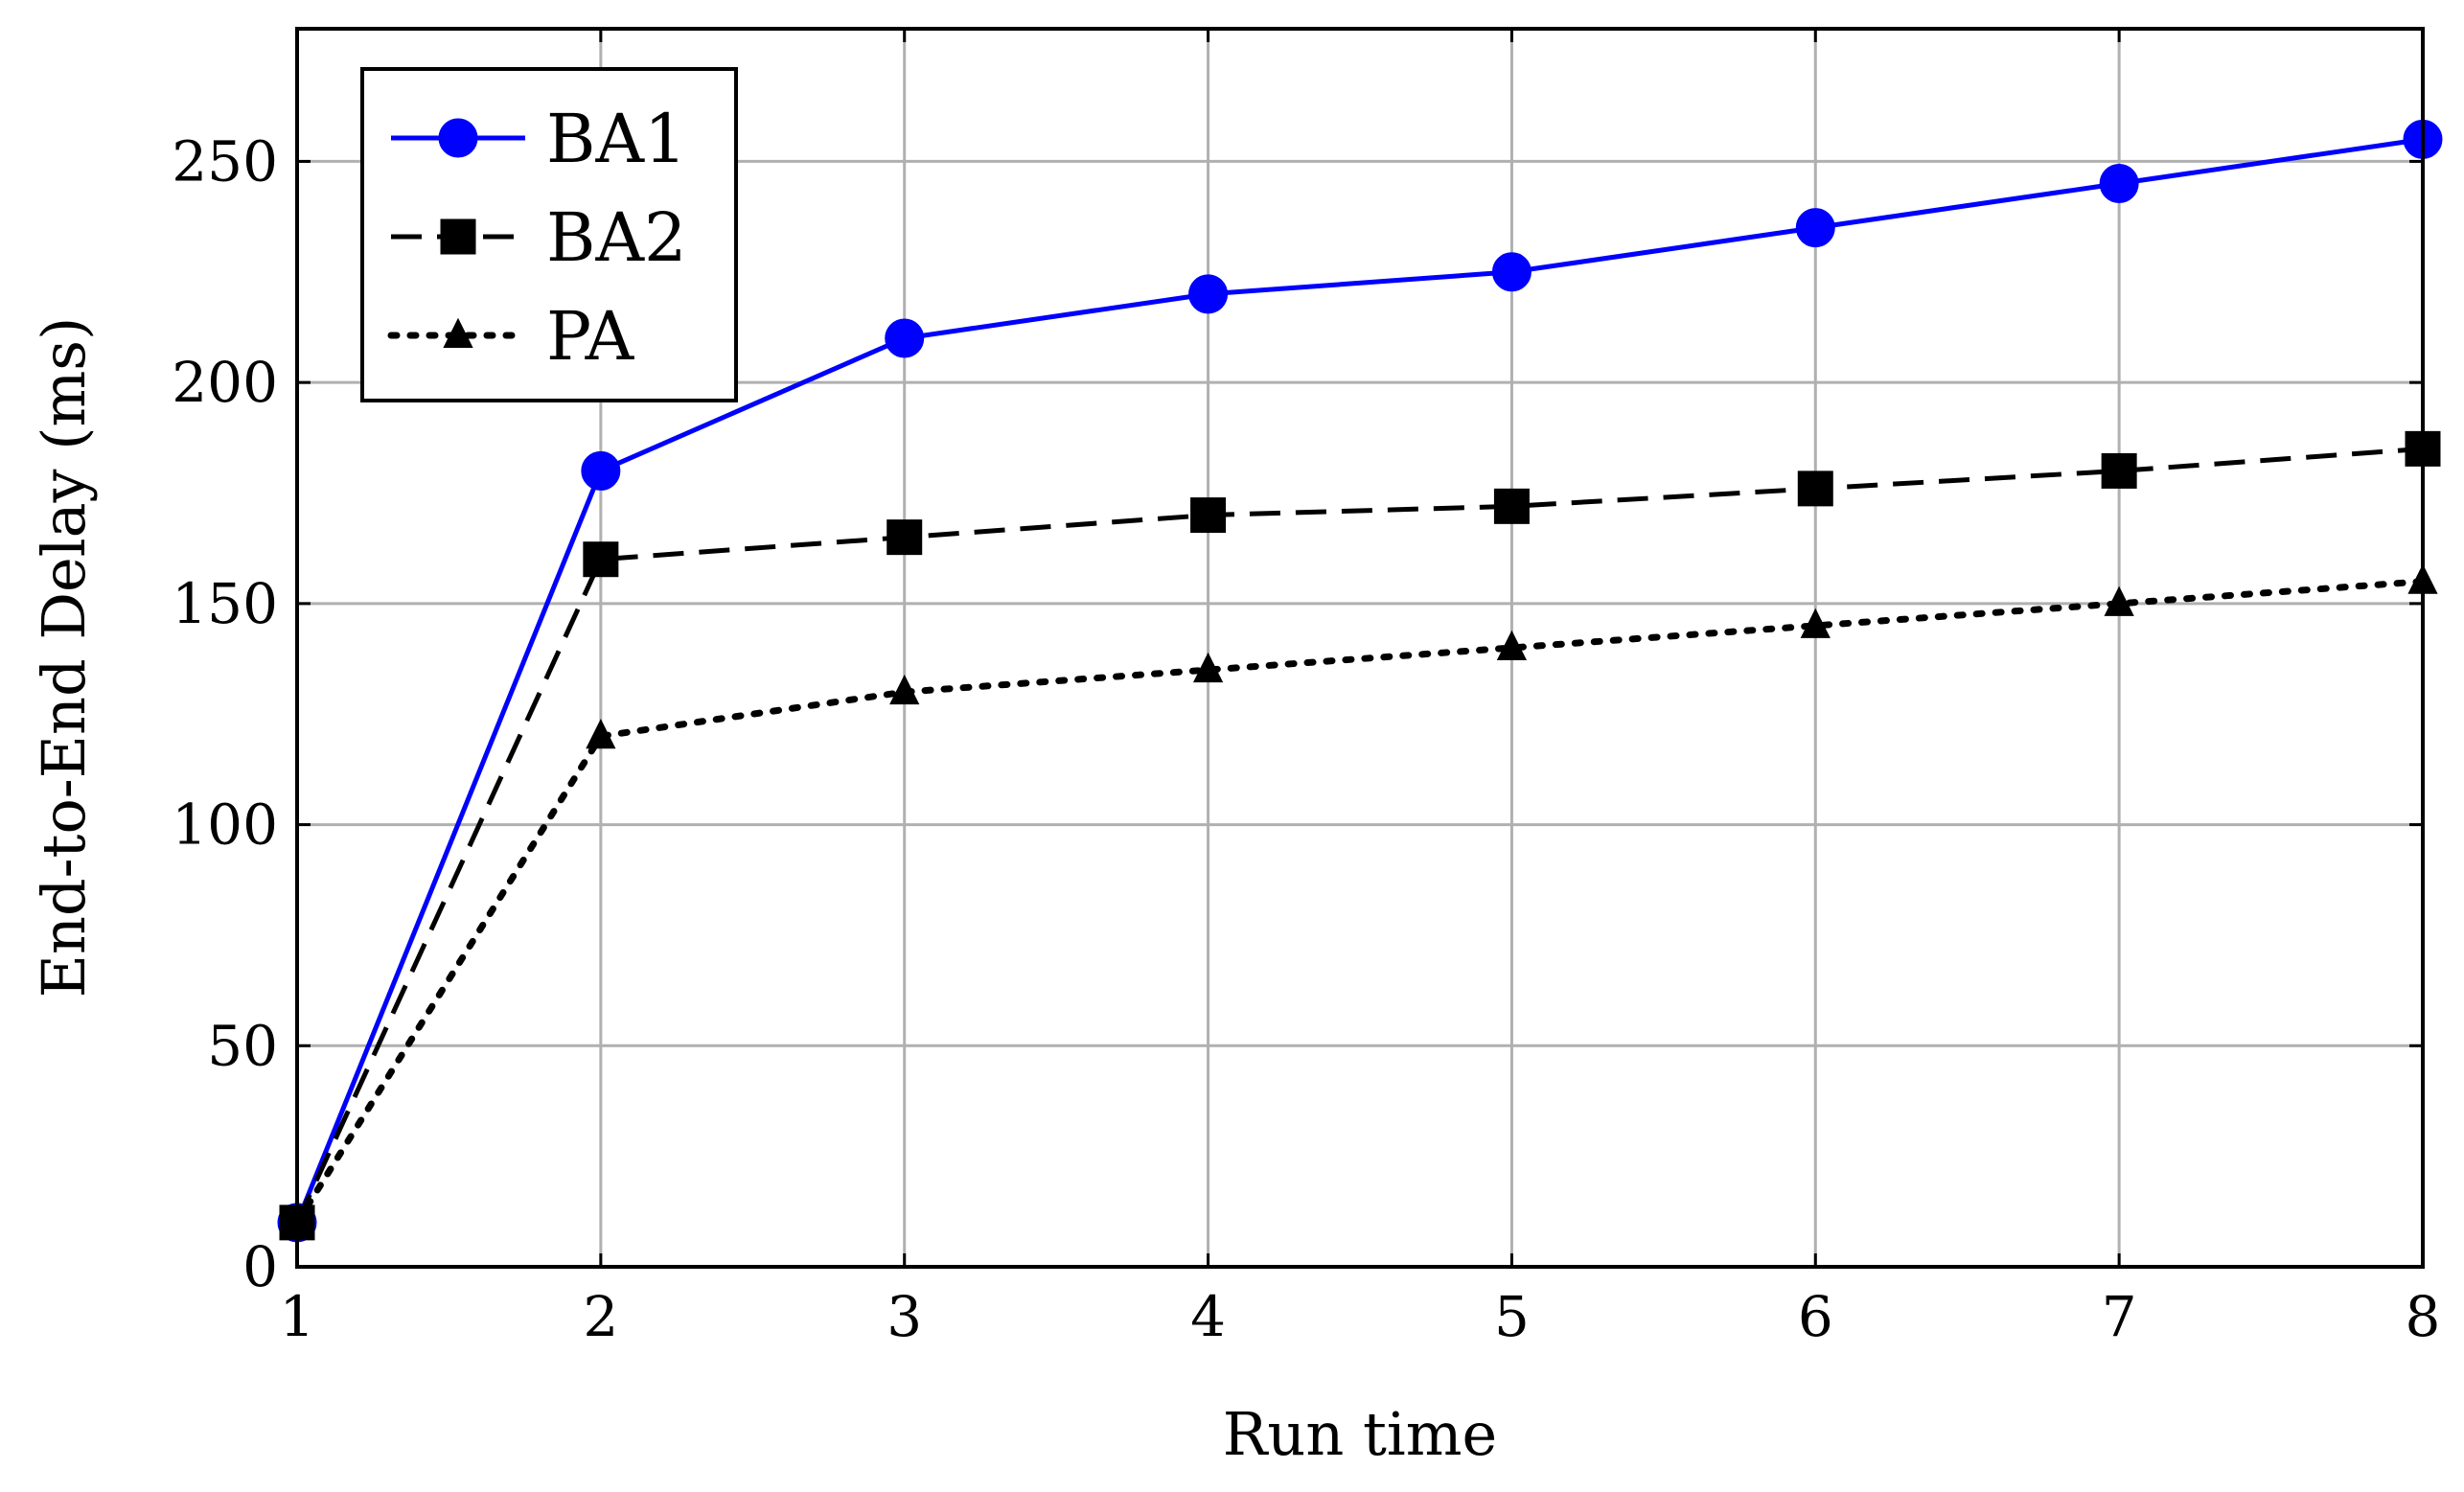  I want to click on legend-label-ba2: BA2, so click(616, 238).